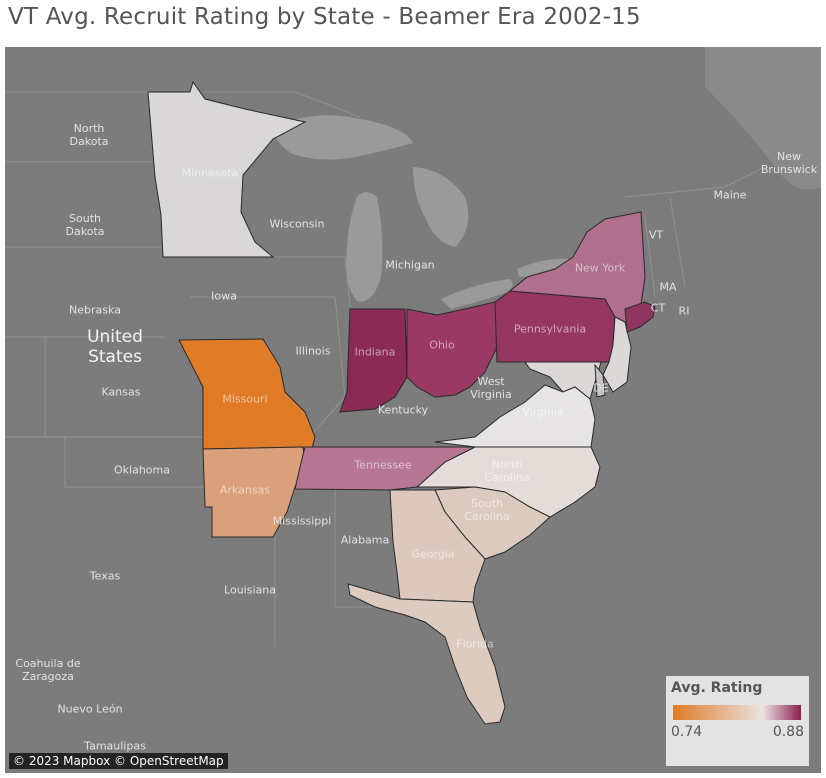 The width and height of the screenshot is (826, 778). I want to click on label-indiana: Indiana, so click(375, 352).